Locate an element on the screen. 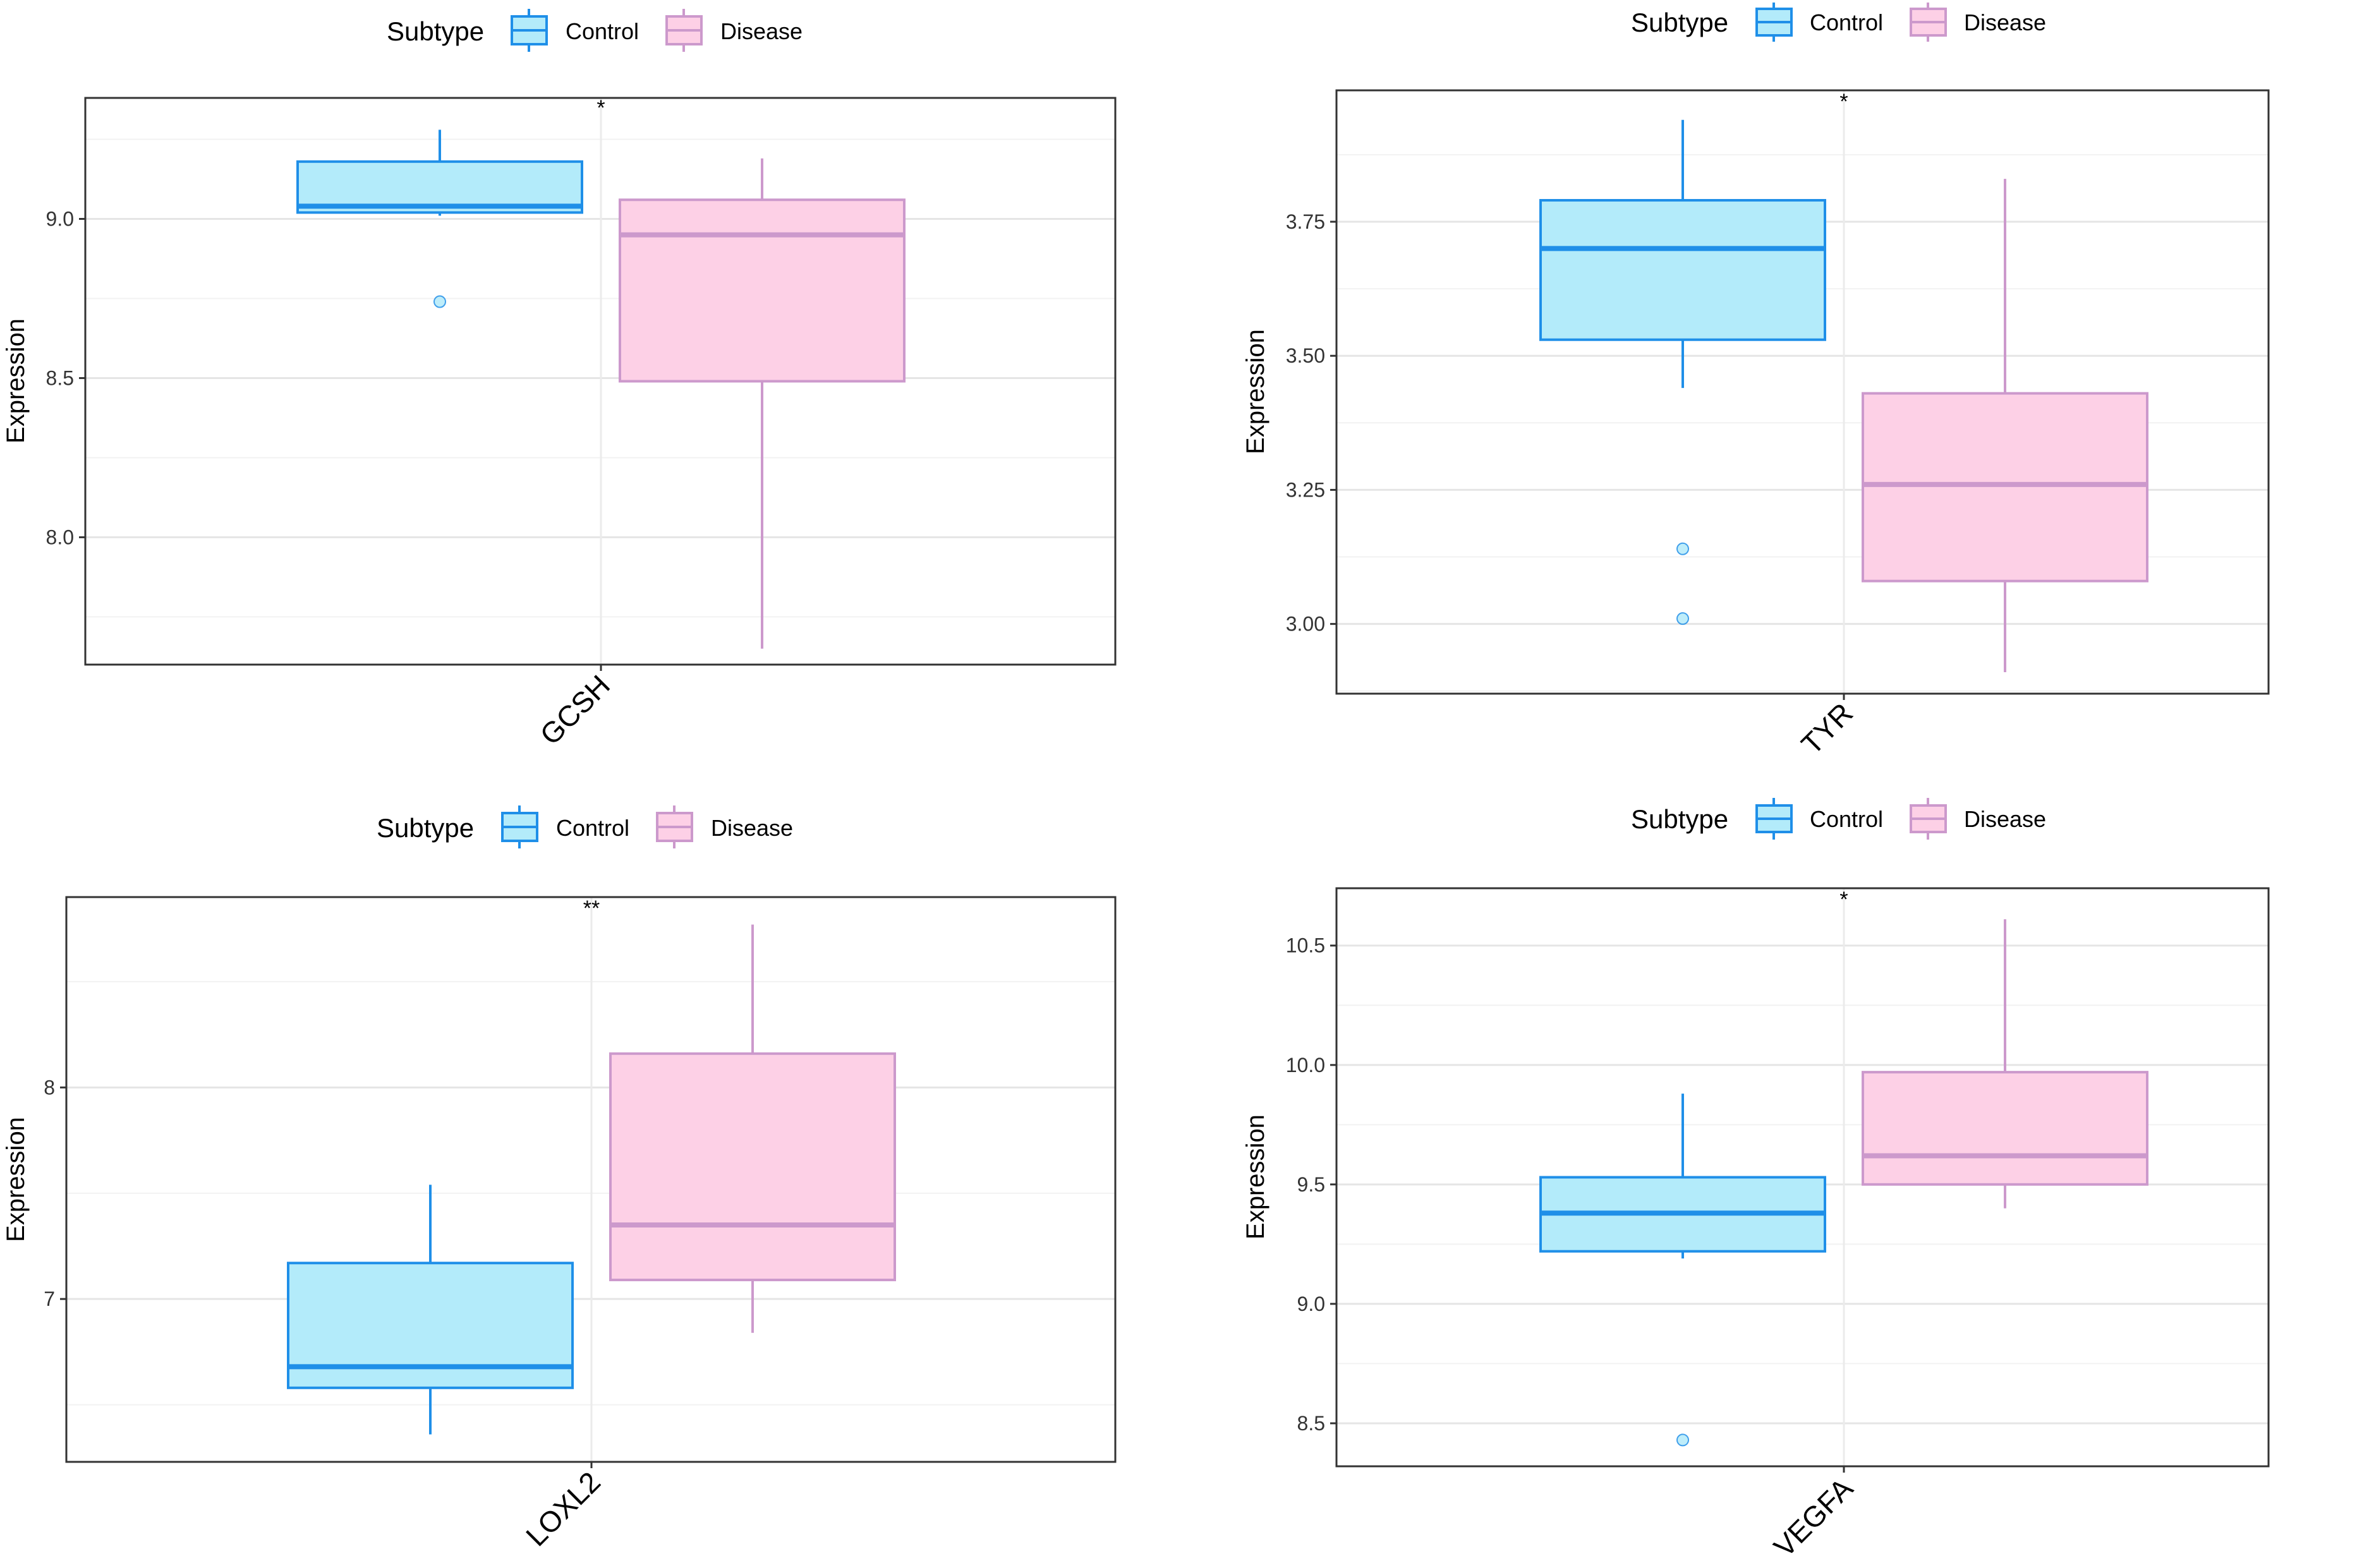 This screenshot has height=1568, width=2357. y-tick-label: 10.0 is located at coordinates (1305, 1065).